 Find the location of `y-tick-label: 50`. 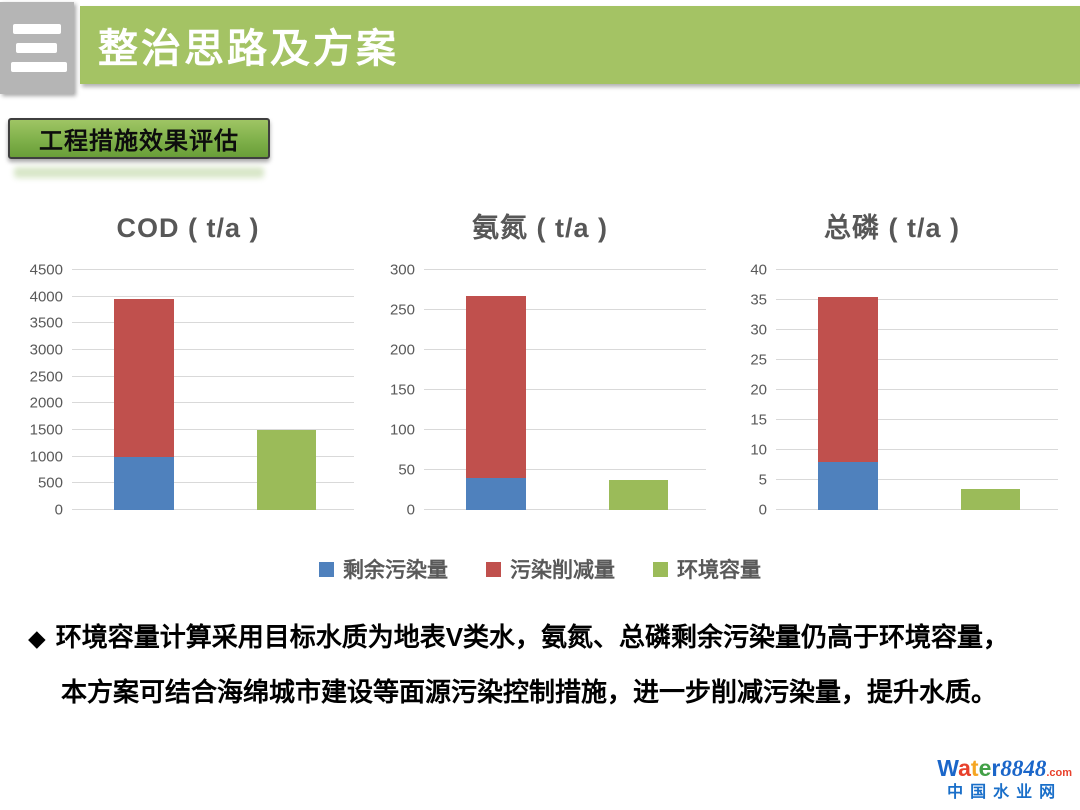

y-tick-label: 50 is located at coordinates (406, 470).